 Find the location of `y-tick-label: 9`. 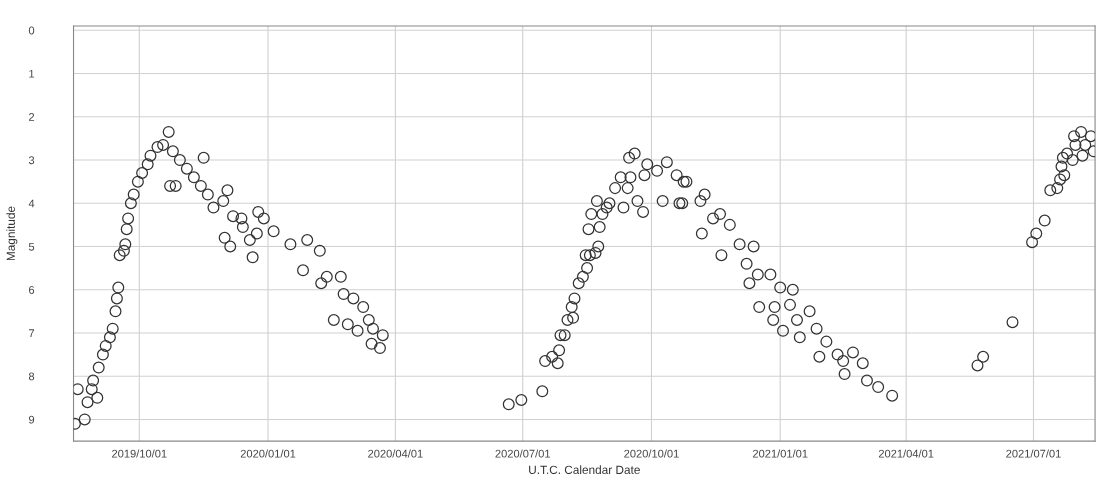

y-tick-label: 9 is located at coordinates (31, 419).